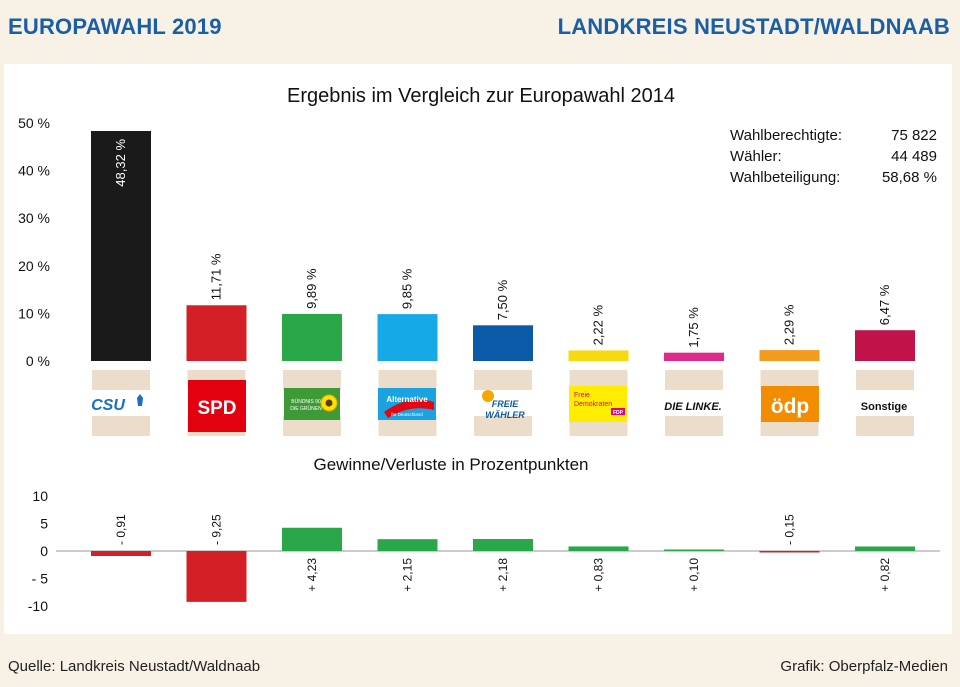 The image size is (960, 687). What do you see at coordinates (864, 666) in the screenshot?
I see `credit-note: Grafik: Oberpfalz-Medien` at bounding box center [864, 666].